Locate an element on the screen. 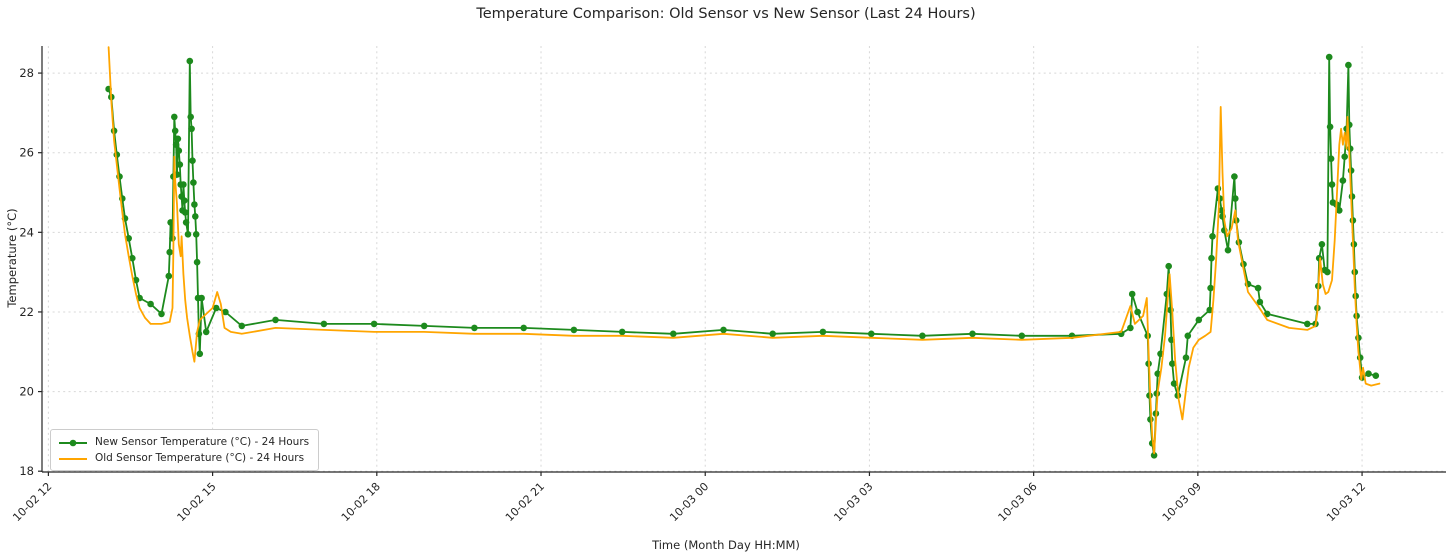  x-tick-label: 10-03 00 is located at coordinates (689, 502).